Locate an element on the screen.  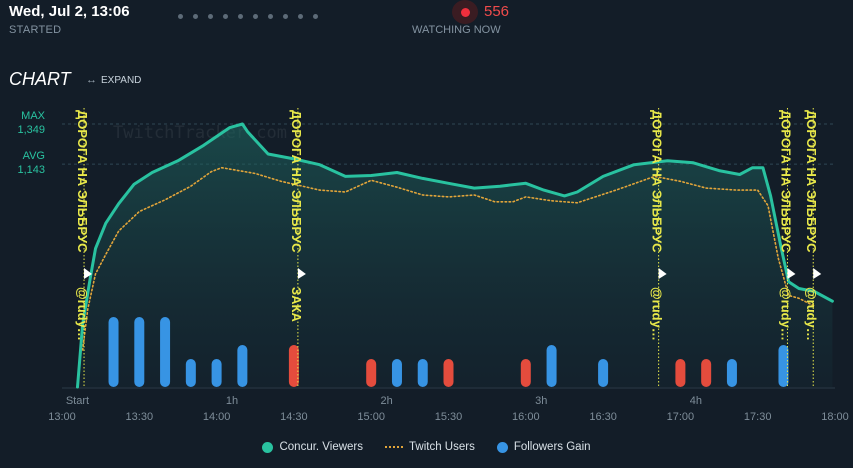
stream-start-date: Wed, Jul 2, 13:06 is located at coordinates (69, 11).